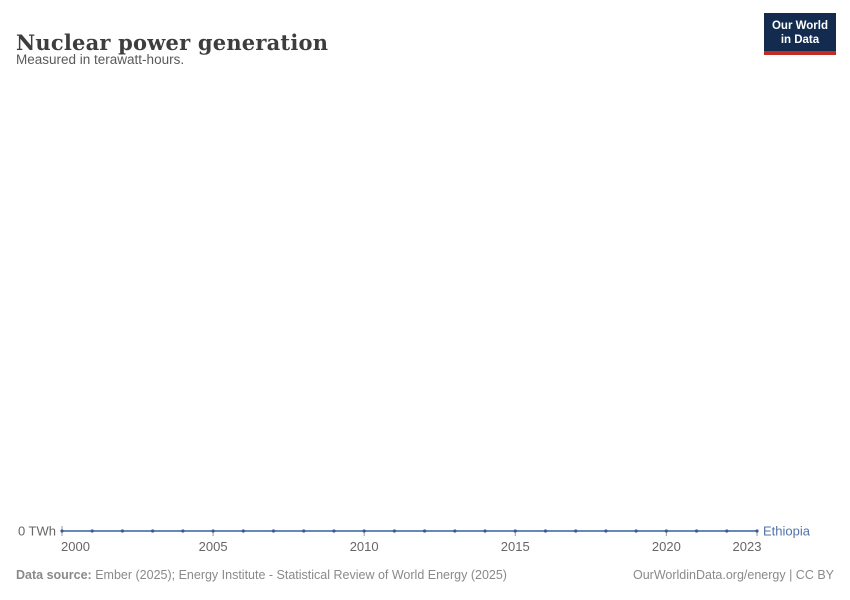 This screenshot has width=850, height=600. What do you see at coordinates (515, 546) in the screenshot?
I see `x-tick-label: 2015` at bounding box center [515, 546].